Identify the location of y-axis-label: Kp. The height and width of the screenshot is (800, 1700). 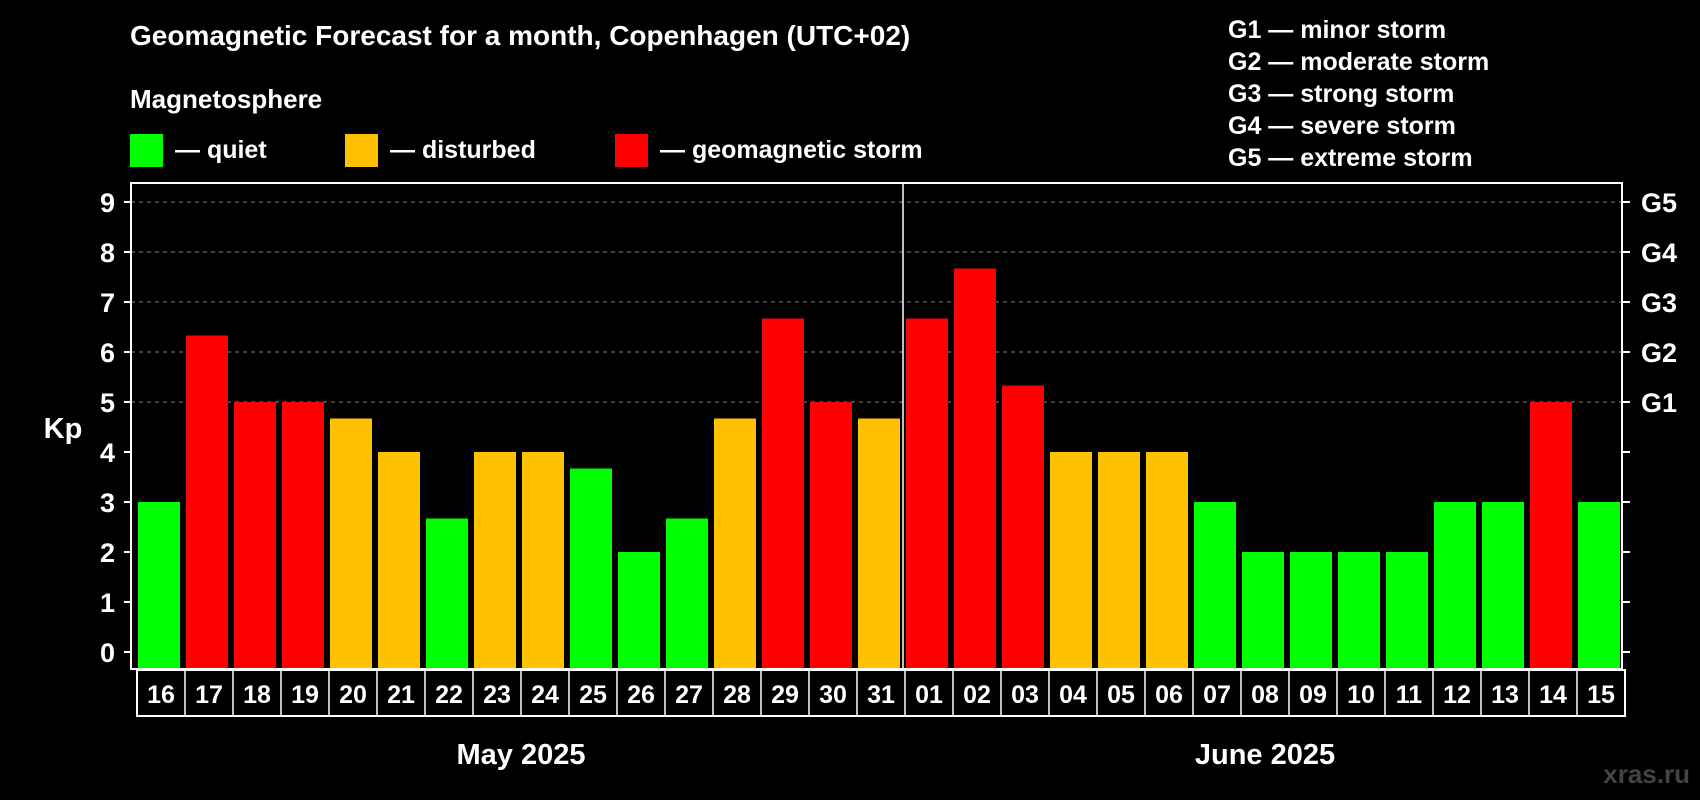
(63, 429).